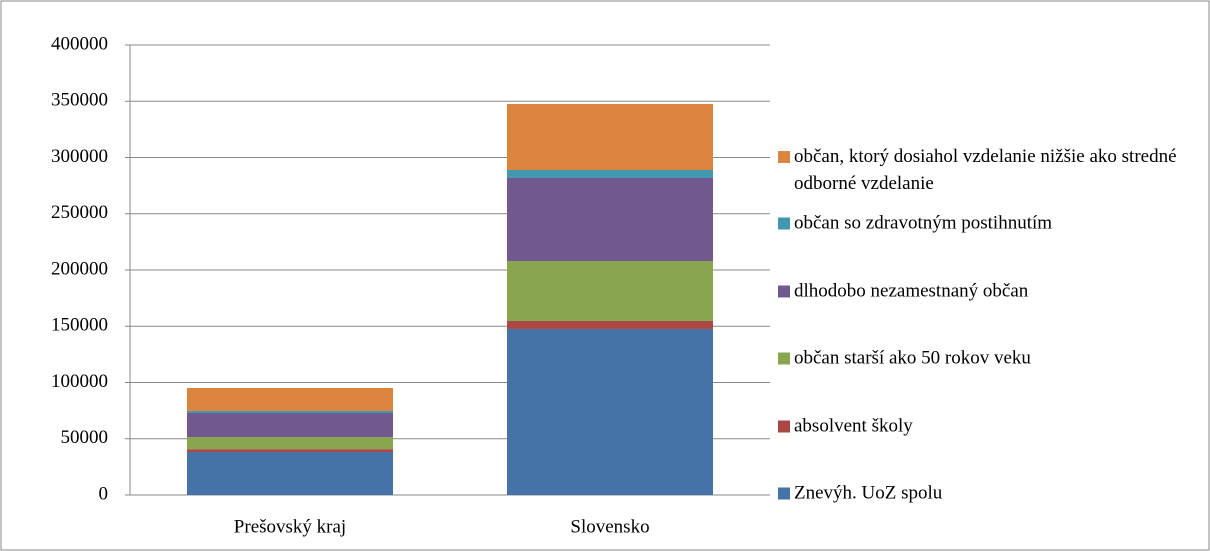 The height and width of the screenshot is (551, 1210). I want to click on legend-item: absolvent školy, so click(985, 425).